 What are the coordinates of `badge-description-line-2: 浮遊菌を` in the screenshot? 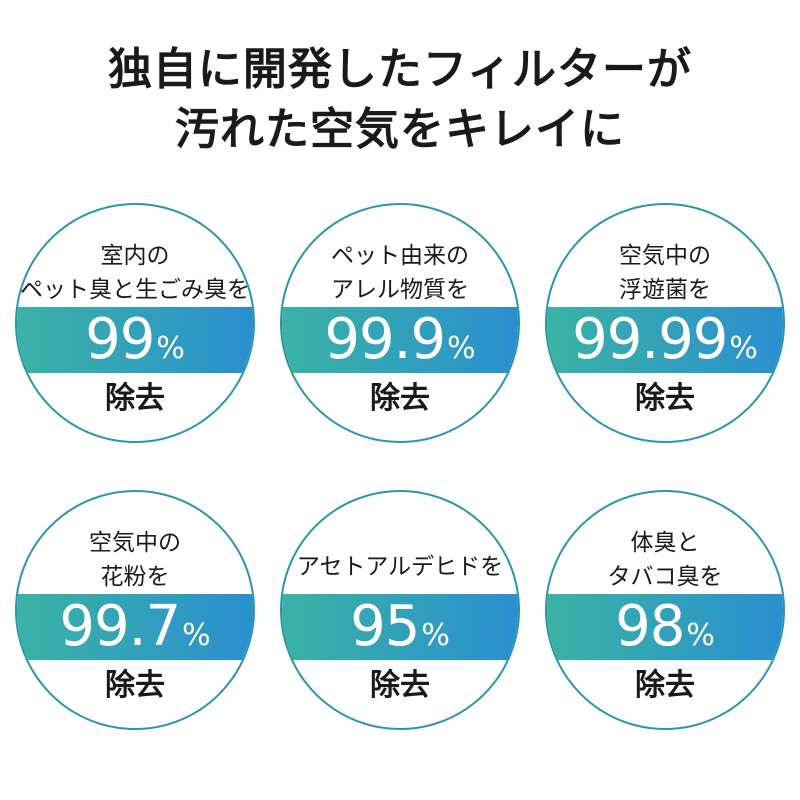 It's located at (665, 290).